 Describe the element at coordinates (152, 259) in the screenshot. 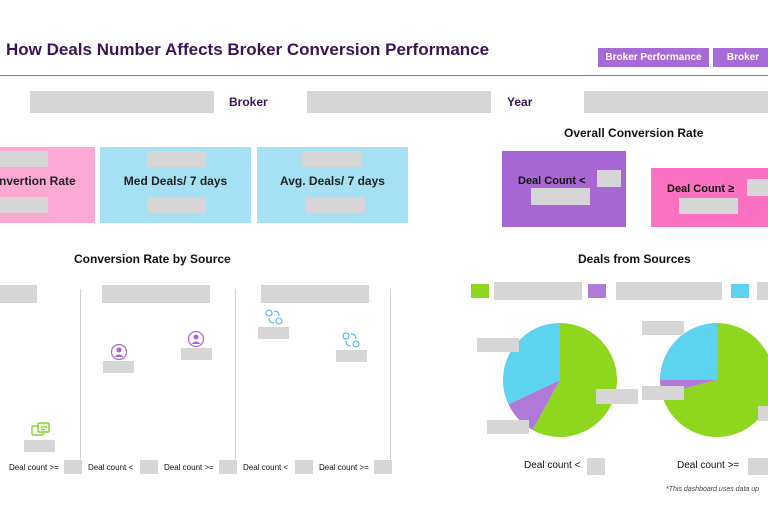

I see `conversion-by-source-title: Conversion Rate by Source` at that location.